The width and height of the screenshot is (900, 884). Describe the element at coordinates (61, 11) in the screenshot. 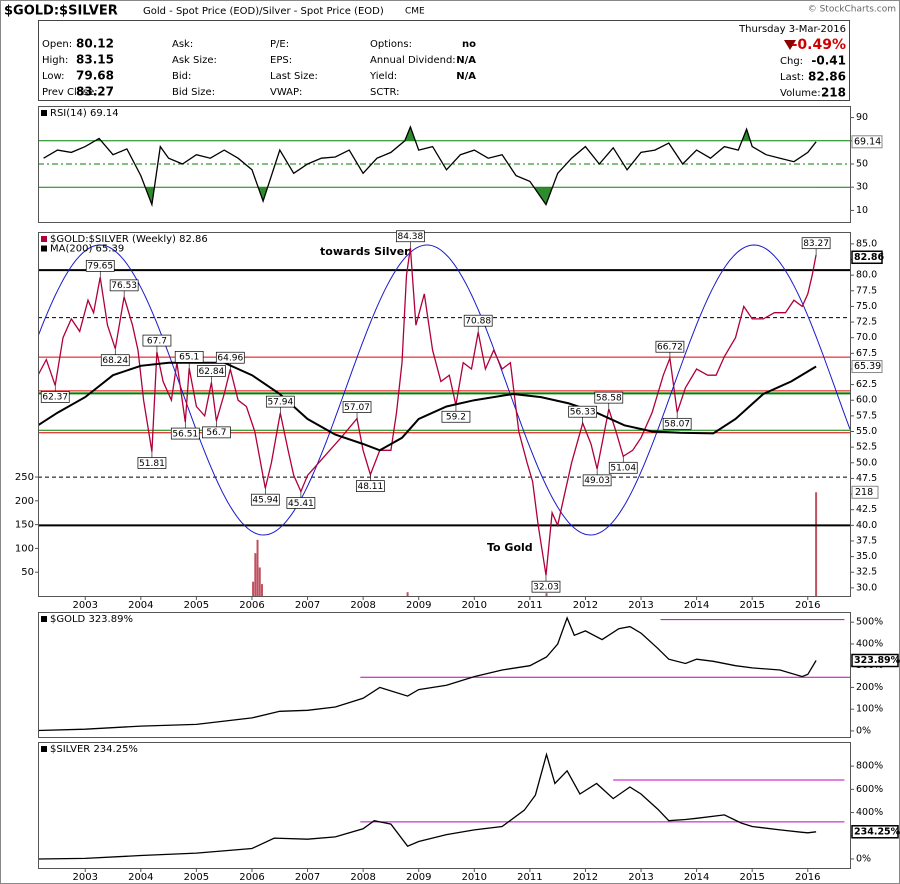

I see `symbol: $GOLD:$SILVER` at that location.